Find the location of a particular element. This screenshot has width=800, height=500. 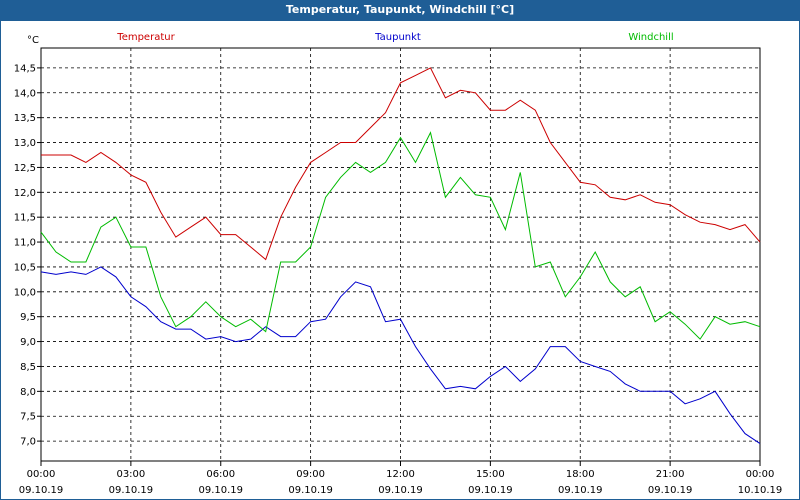

y-tick-label: 12,5 is located at coordinates (25, 168).